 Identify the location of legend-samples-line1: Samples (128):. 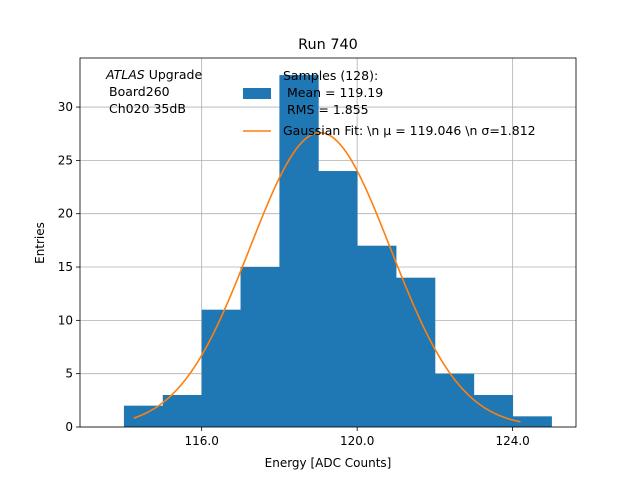
(330, 75).